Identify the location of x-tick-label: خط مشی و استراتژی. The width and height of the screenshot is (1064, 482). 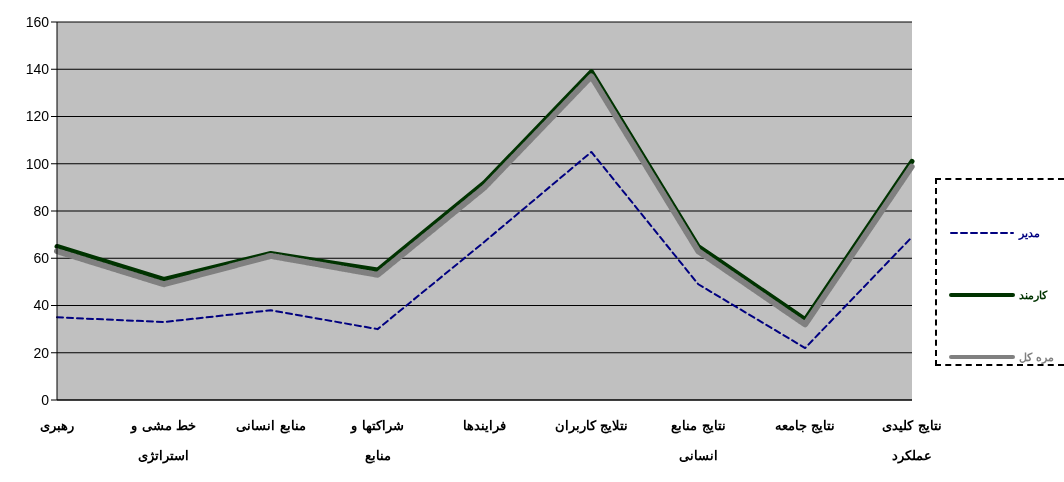
(163, 441).